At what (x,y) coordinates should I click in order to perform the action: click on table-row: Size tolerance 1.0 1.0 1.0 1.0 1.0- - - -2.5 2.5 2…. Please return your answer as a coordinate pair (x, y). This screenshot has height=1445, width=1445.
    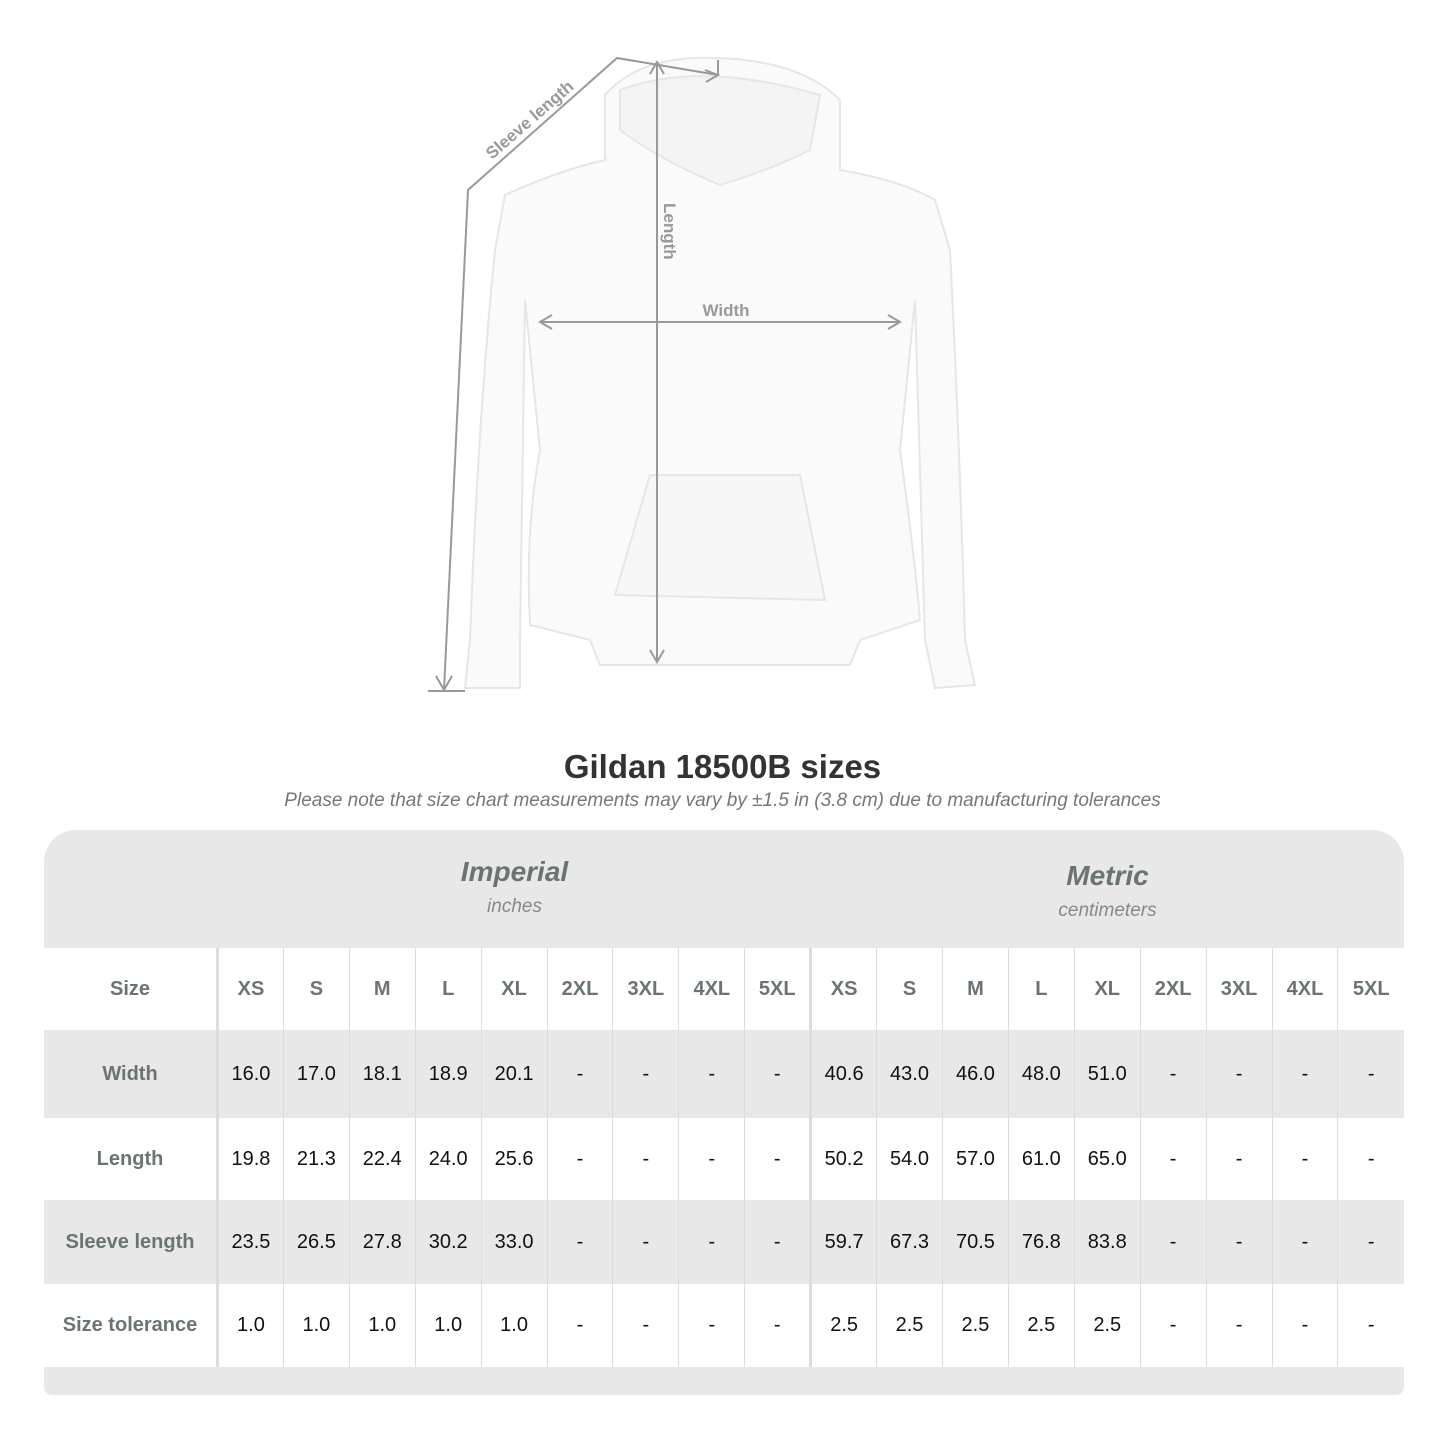
    Looking at the image, I should click on (724, 1325).